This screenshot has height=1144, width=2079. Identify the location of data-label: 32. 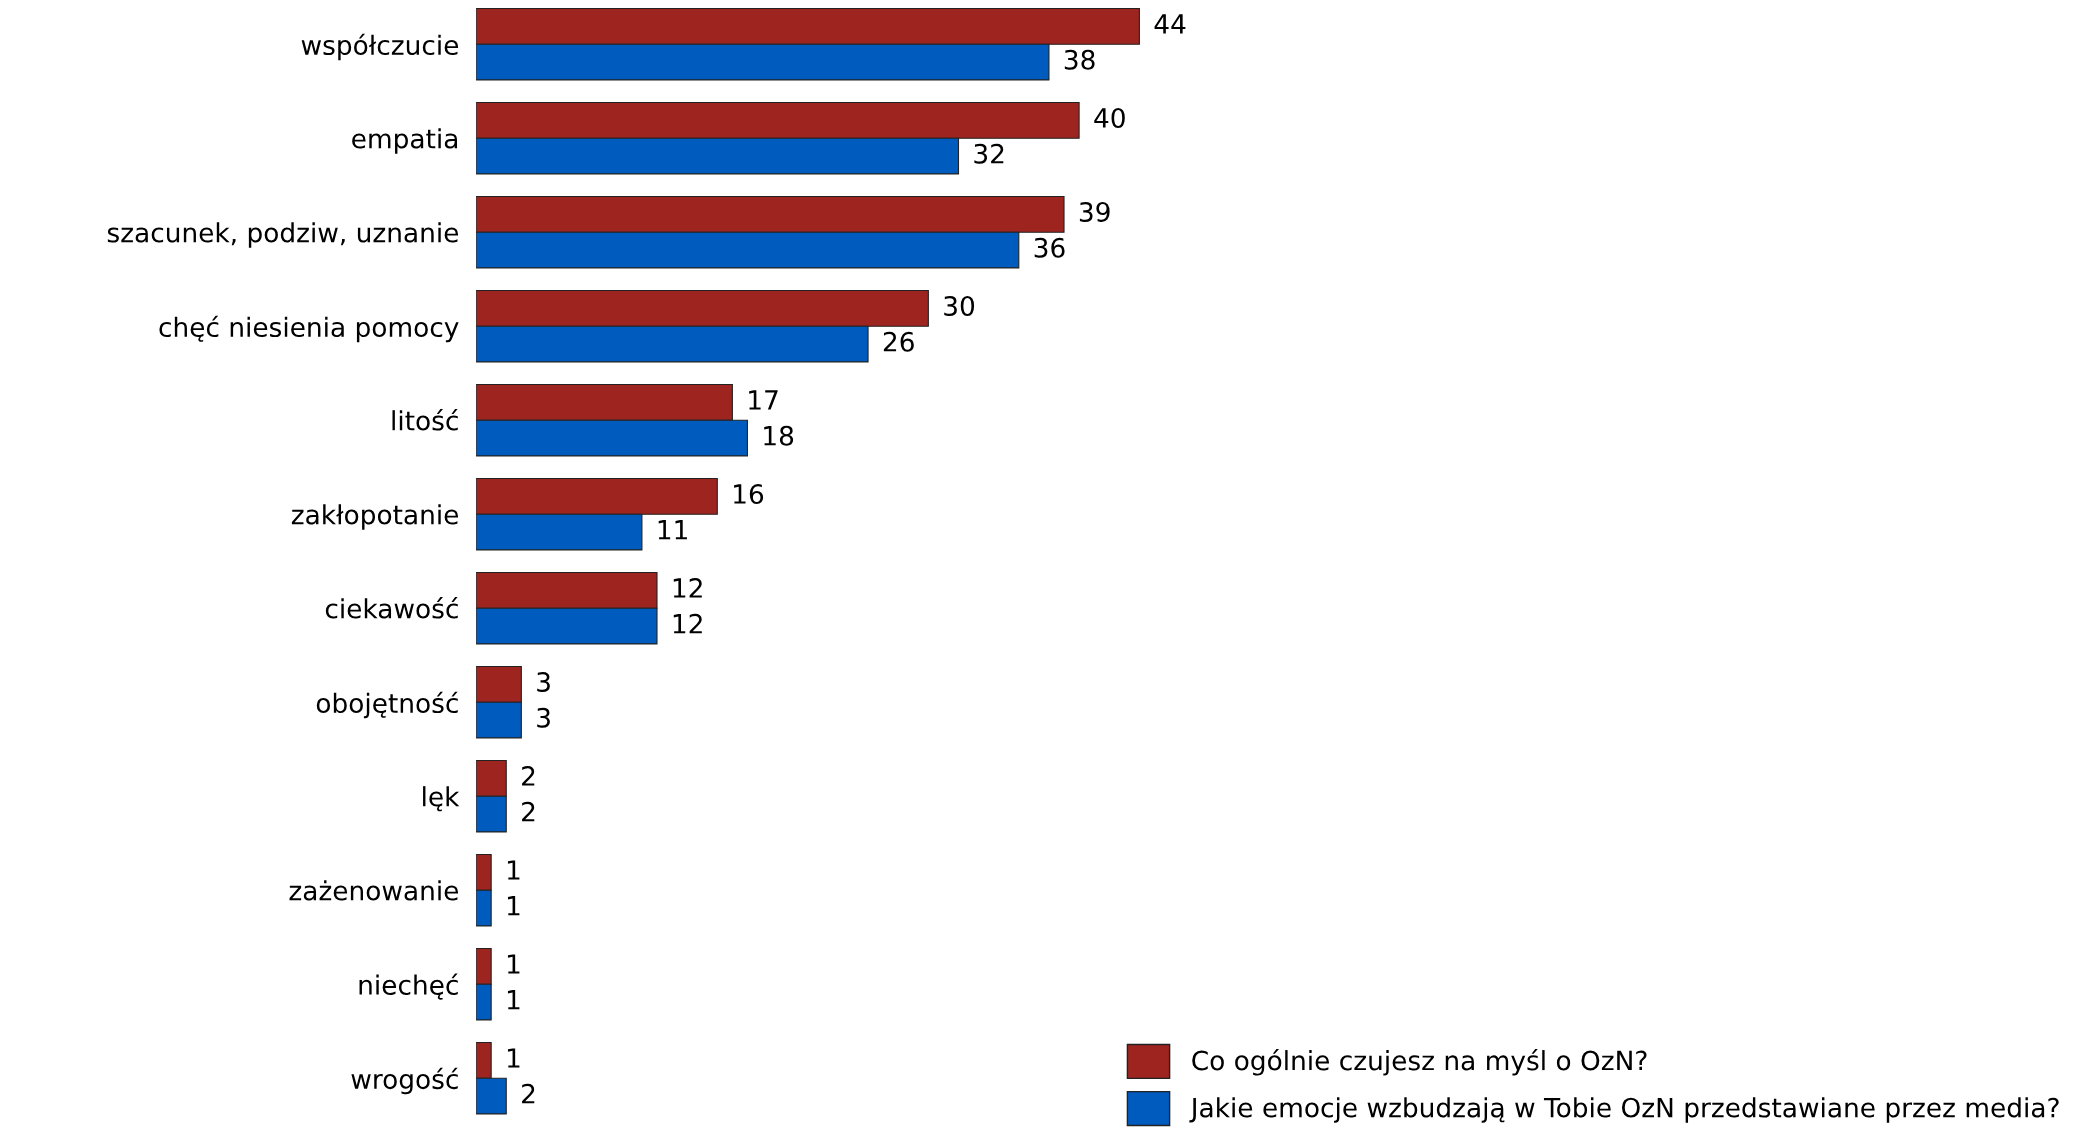
(989, 153).